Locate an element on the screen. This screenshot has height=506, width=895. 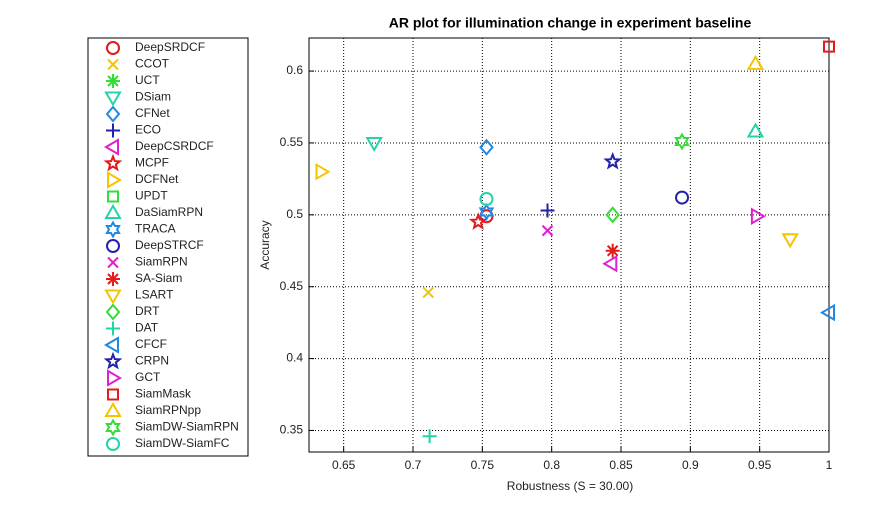
y-tick-label: 0.55 is located at coordinates (292, 142).